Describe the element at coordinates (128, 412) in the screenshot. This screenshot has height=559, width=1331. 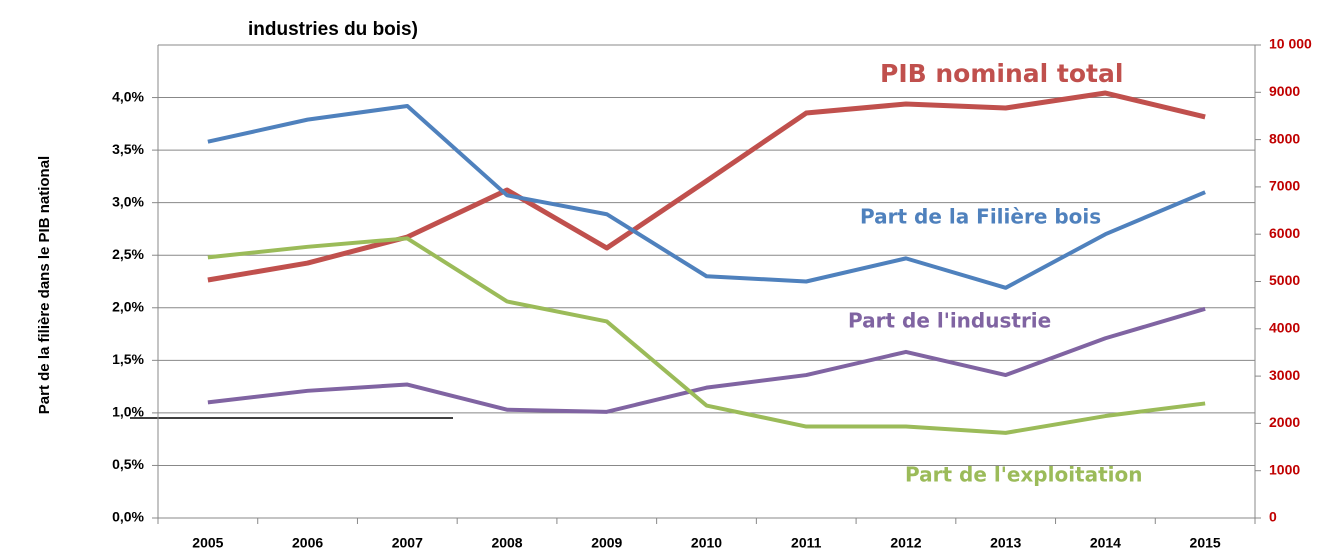
I see `y-tick-label: 1,0%` at that location.